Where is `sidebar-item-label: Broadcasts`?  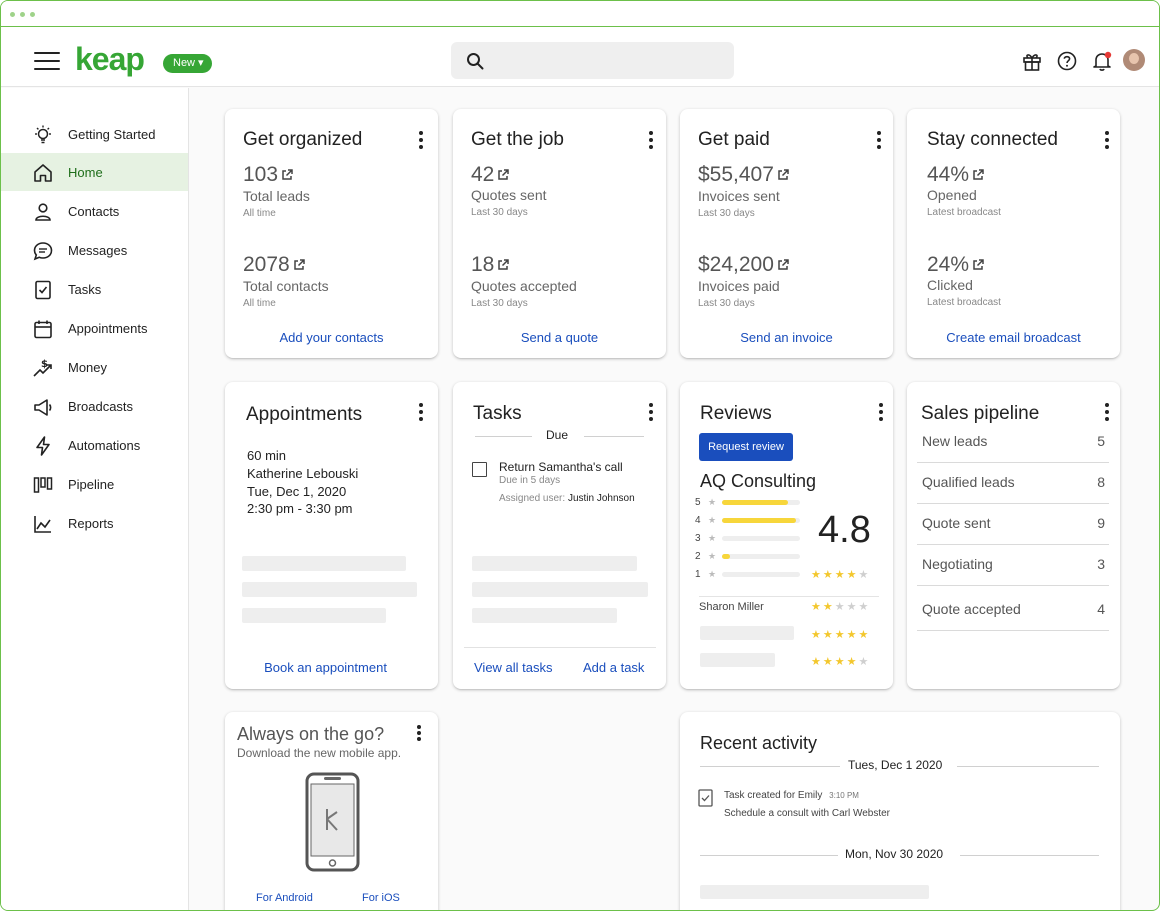
sidebar-item-label: Broadcasts is located at coordinates (101, 406).